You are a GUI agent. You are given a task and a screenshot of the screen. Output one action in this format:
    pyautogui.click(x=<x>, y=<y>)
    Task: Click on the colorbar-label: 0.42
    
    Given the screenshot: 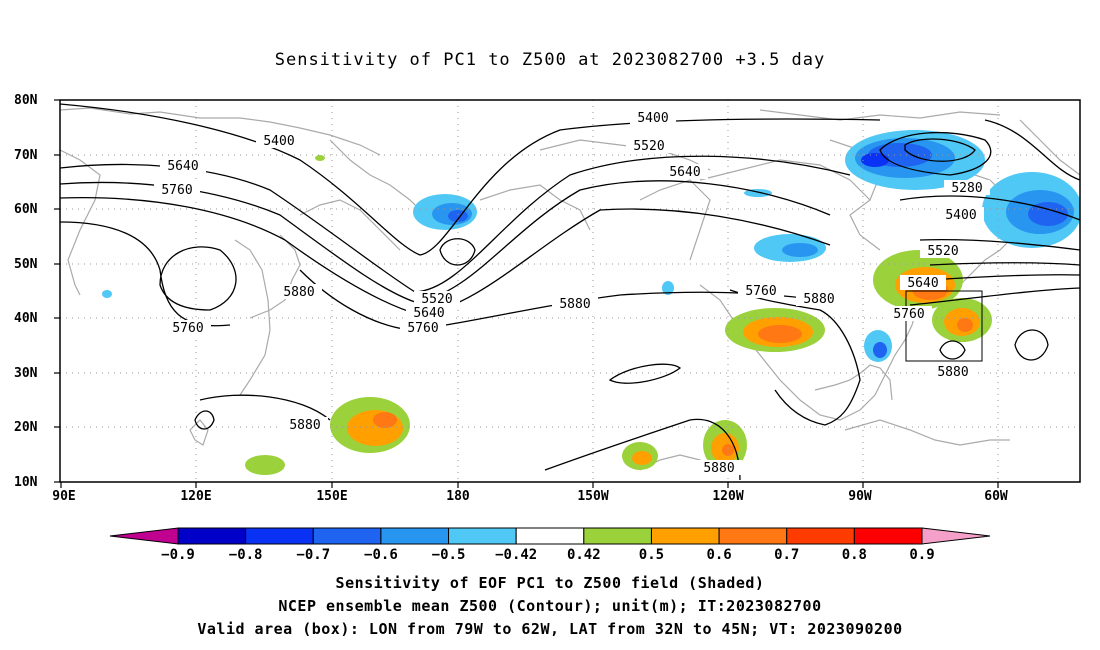 What is the action you would take?
    pyautogui.click(x=584, y=555)
    